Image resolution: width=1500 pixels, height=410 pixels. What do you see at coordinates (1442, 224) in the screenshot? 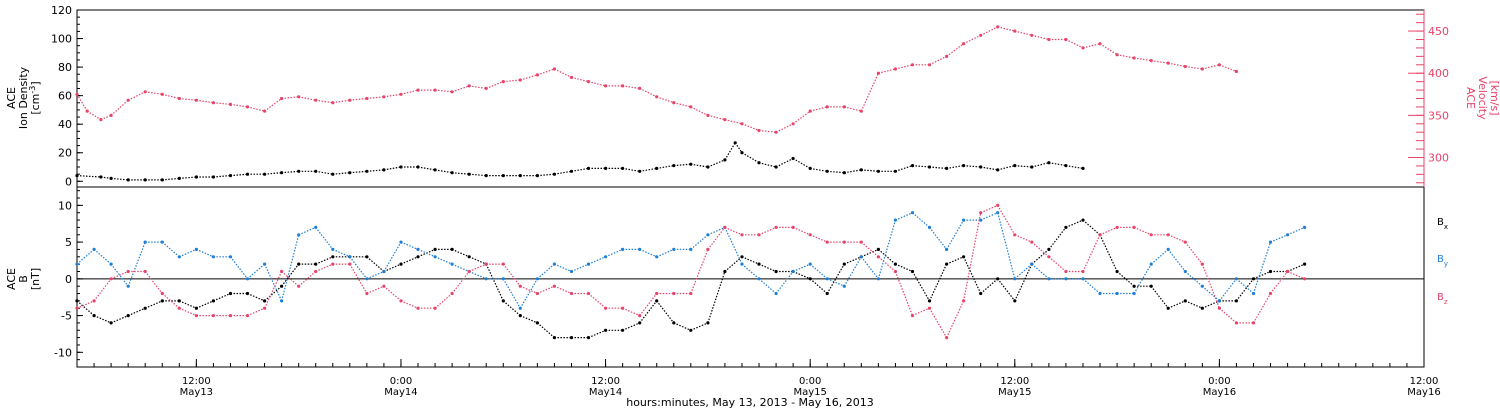
I see `legend-bx: Bx` at bounding box center [1442, 224].